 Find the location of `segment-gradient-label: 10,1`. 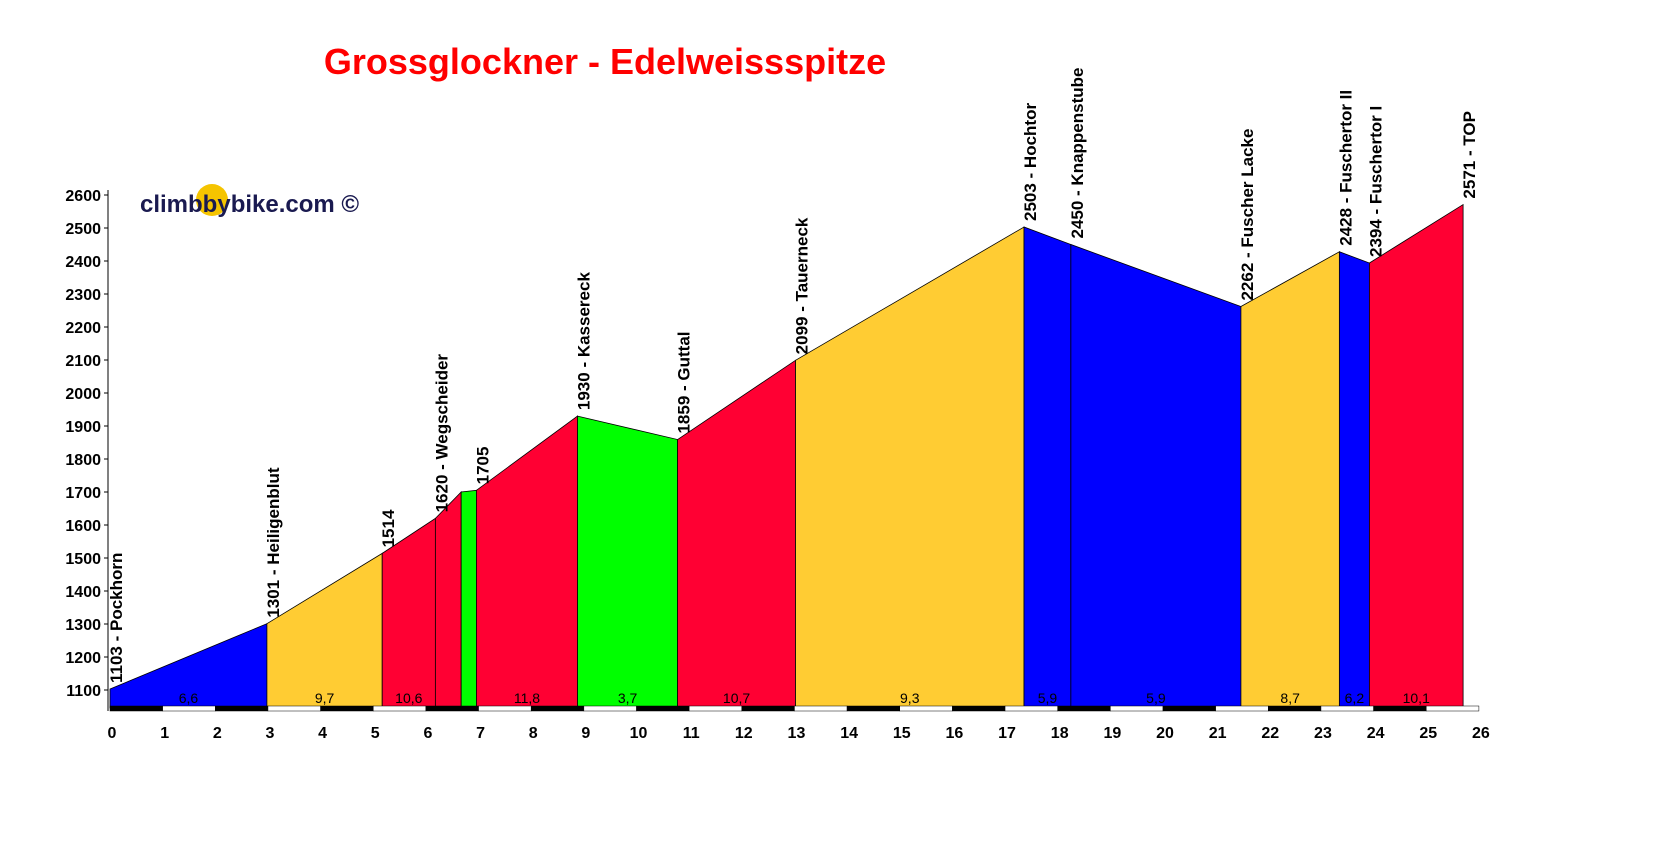

segment-gradient-label: 10,1 is located at coordinates (1416, 698).